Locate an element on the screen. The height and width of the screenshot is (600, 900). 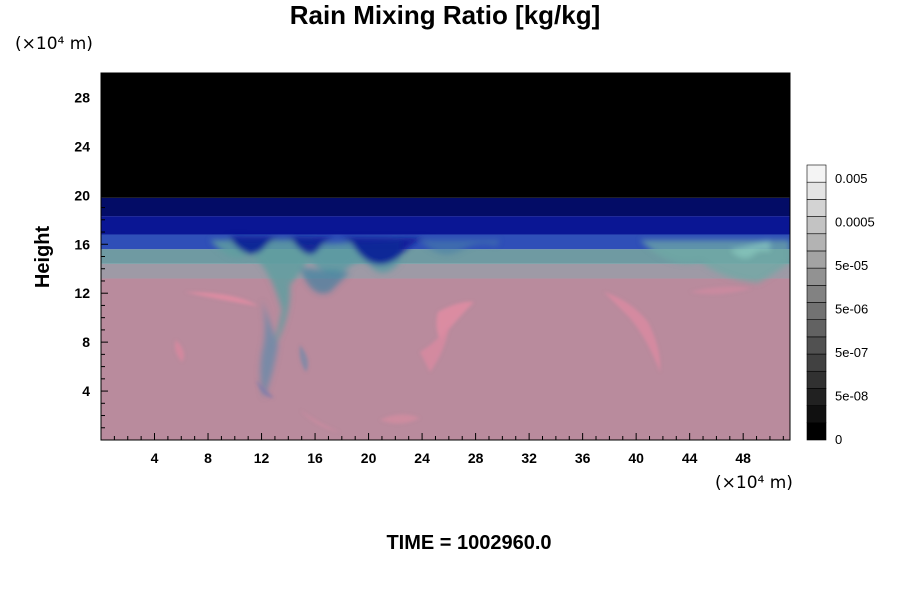
x-tick-label: 20 is located at coordinates (369, 458).